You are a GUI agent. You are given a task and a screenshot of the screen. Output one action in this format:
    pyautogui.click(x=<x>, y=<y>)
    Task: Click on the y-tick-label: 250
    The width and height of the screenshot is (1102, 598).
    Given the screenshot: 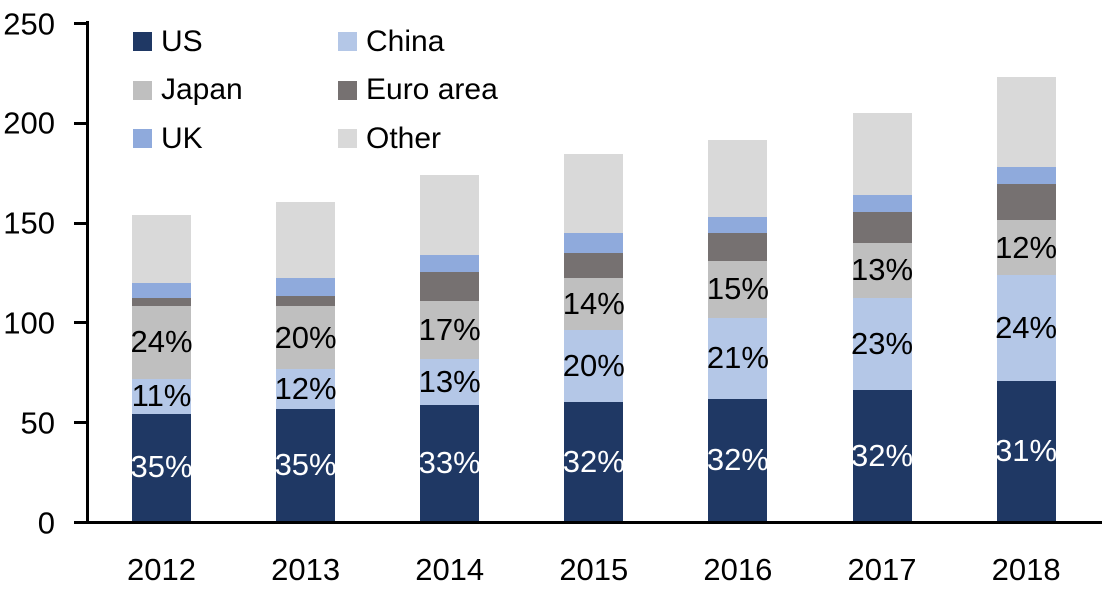 What is the action you would take?
    pyautogui.click(x=29, y=23)
    